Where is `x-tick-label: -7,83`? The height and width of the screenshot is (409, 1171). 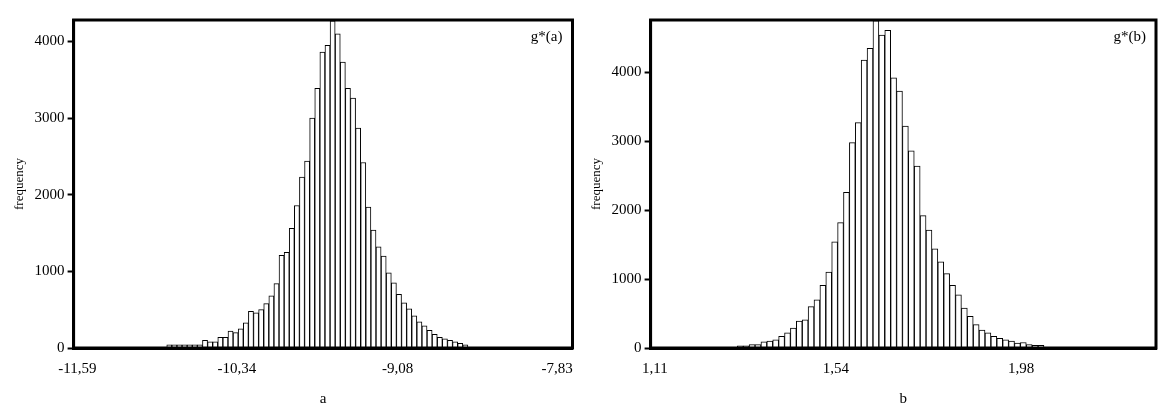 x-tick-label: -7,83 is located at coordinates (557, 367).